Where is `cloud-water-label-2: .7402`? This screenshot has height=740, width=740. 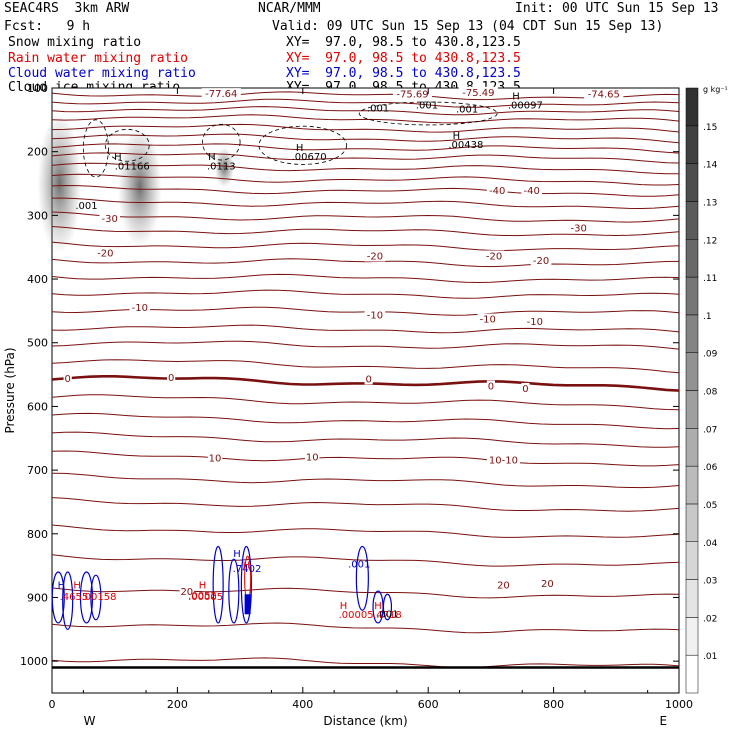 cloud-water-label-2: .7402 is located at coordinates (247, 569).